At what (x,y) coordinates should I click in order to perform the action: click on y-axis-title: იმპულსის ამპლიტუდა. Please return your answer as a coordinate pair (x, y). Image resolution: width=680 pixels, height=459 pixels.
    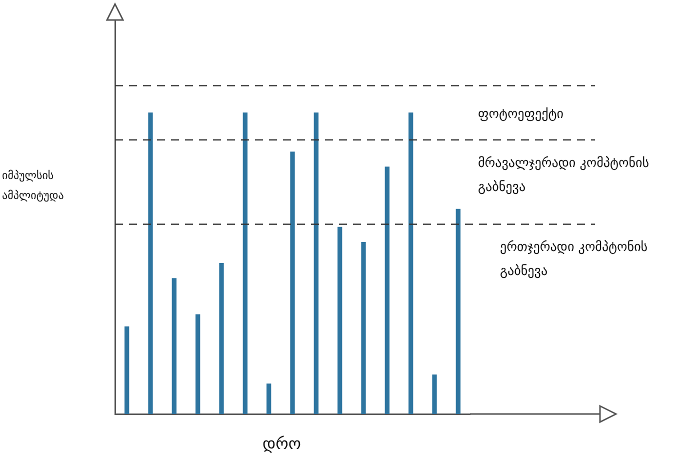
    Looking at the image, I should click on (33, 186).